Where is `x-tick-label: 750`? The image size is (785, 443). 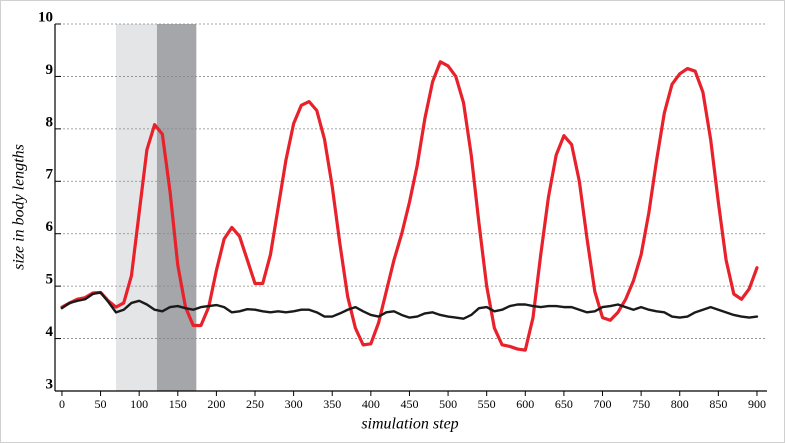
x-tick-label: 750 is located at coordinates (641, 404).